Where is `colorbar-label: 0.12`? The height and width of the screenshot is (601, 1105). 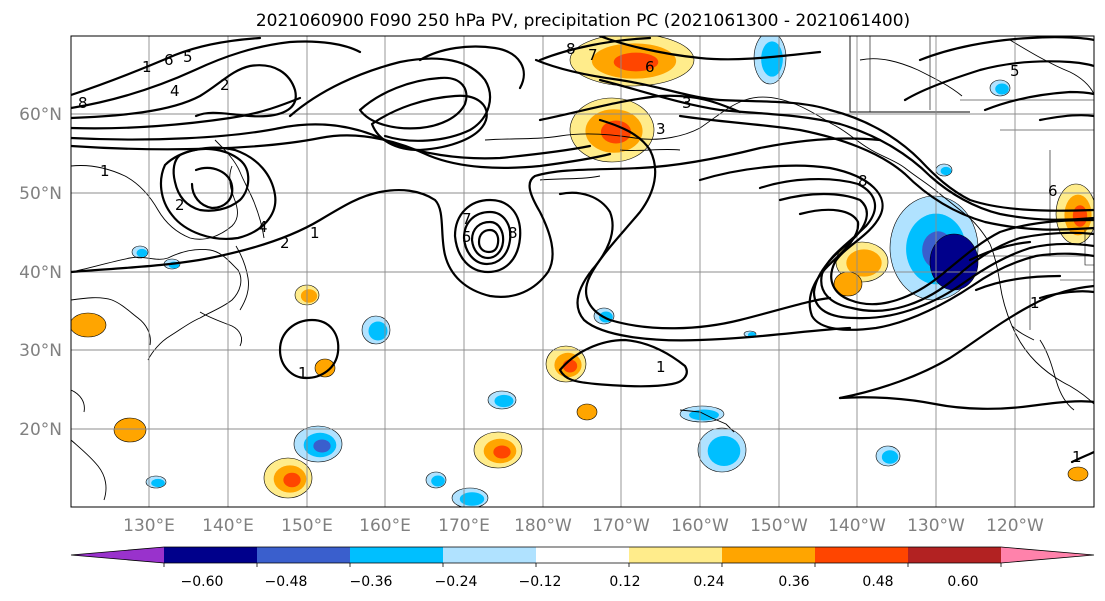
colorbar-label: 0.12 is located at coordinates (624, 582).